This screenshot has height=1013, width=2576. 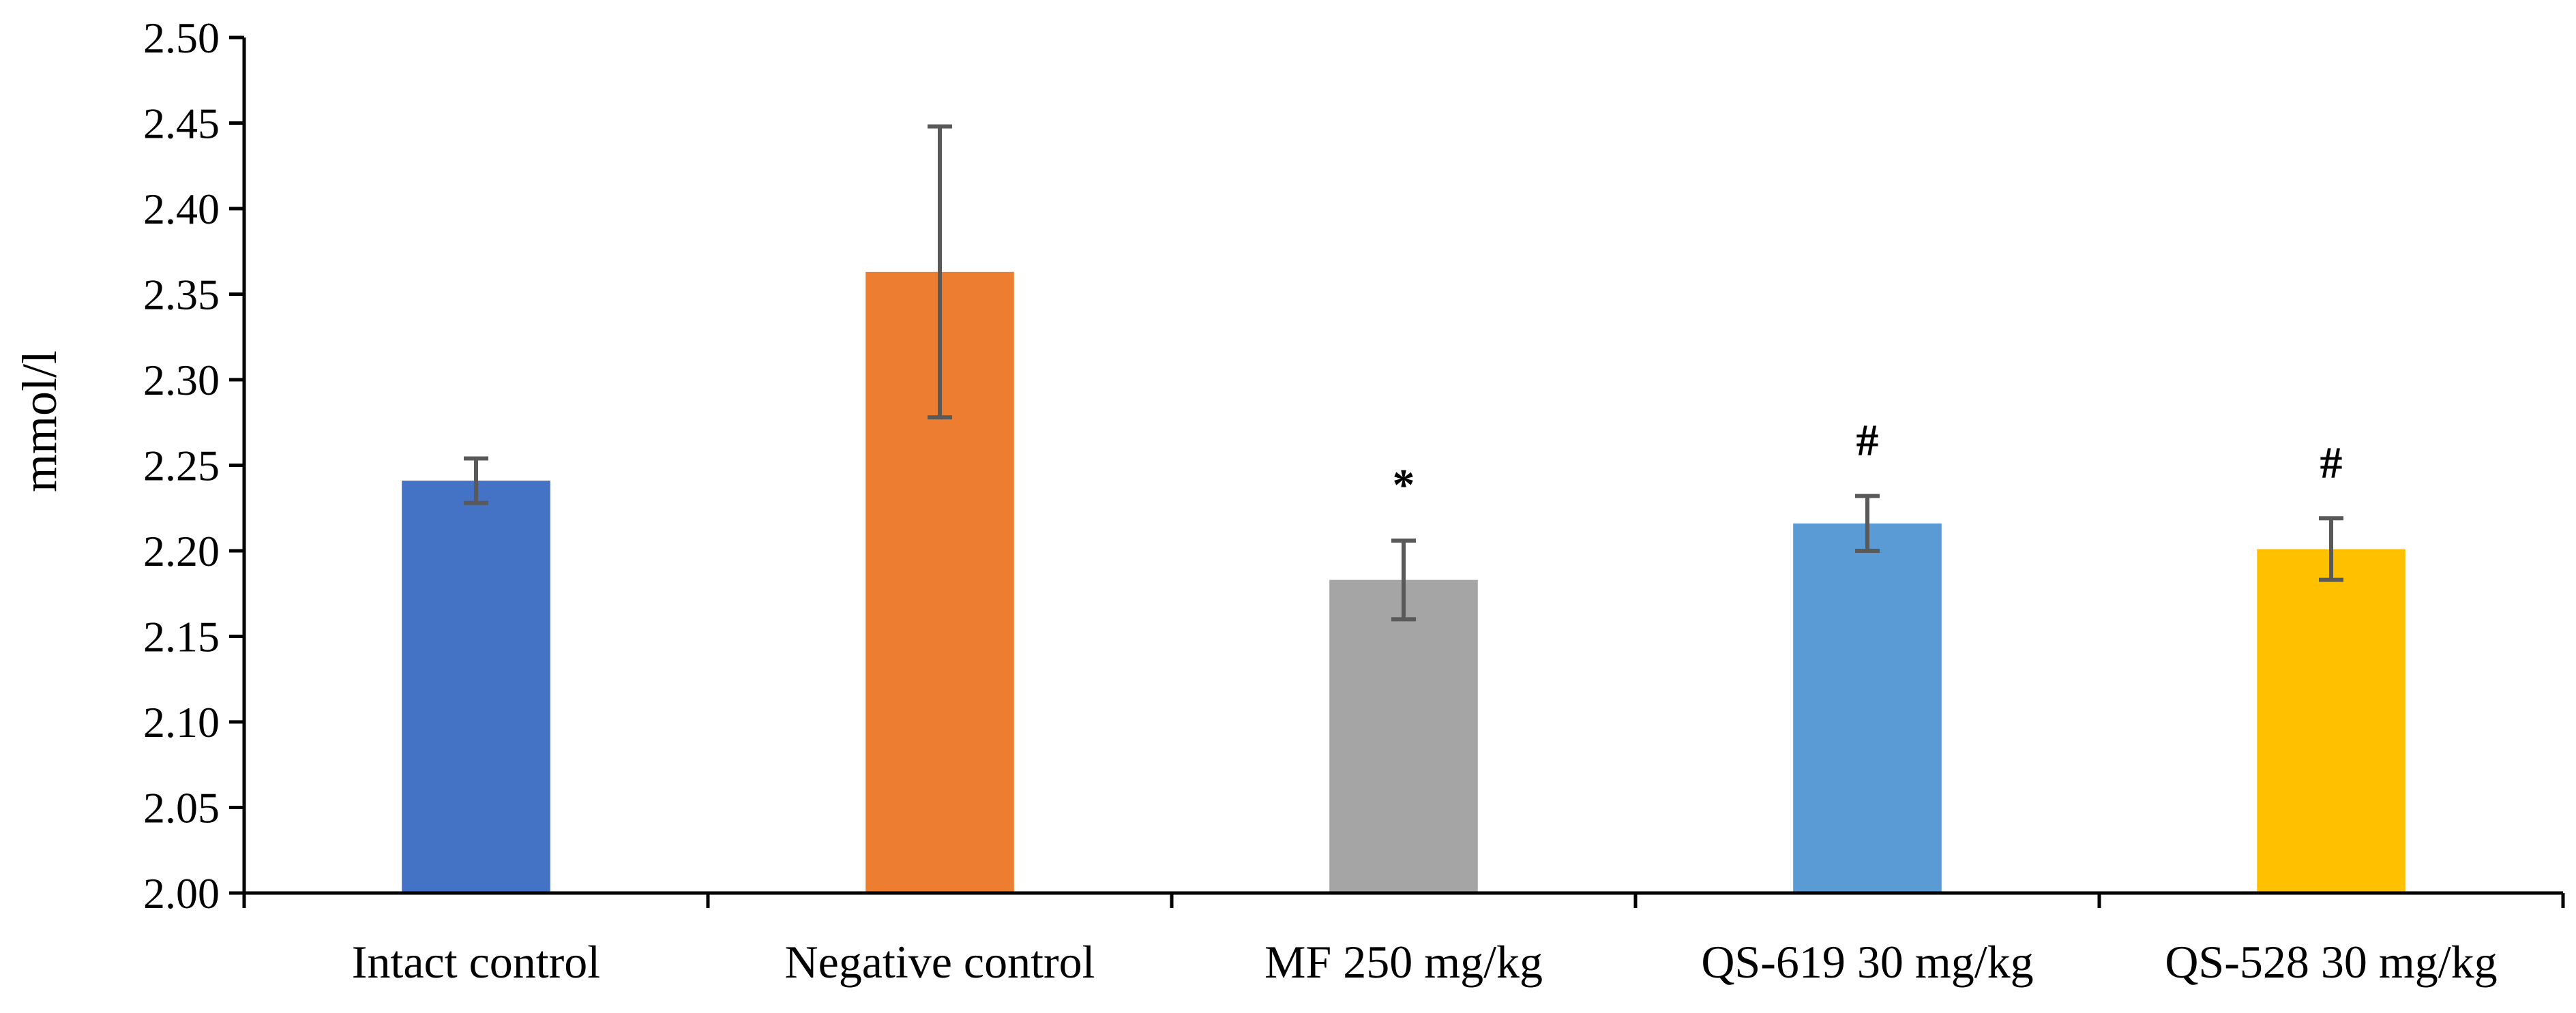 What do you see at coordinates (181, 551) in the screenshot?
I see `y-tick-label: 2.20` at bounding box center [181, 551].